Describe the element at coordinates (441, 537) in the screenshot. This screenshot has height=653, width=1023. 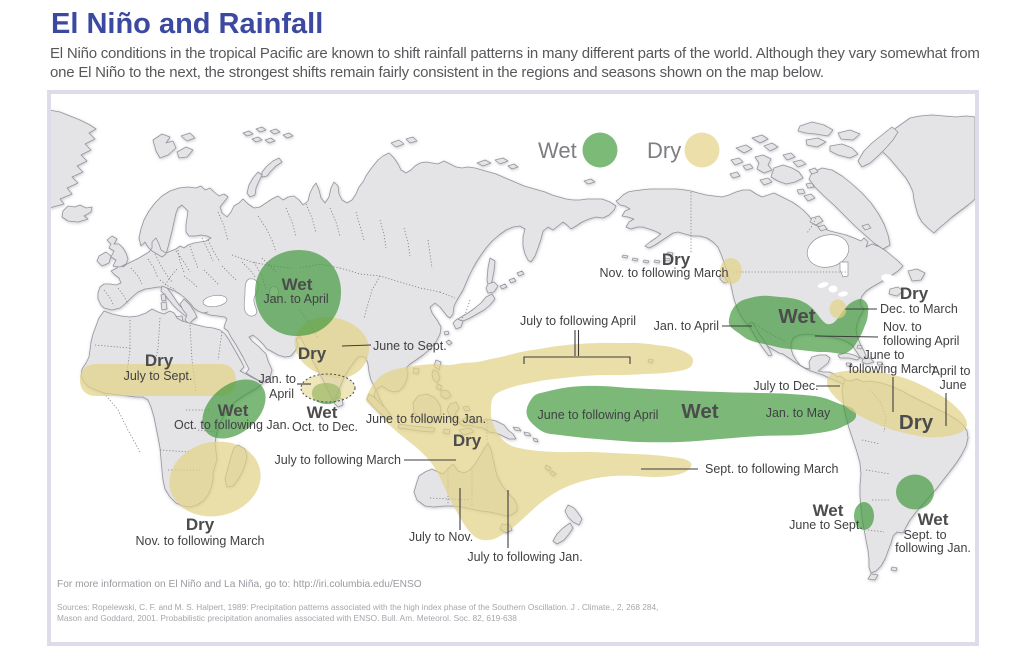
I see `svg-text: July to Nov.` at that location.